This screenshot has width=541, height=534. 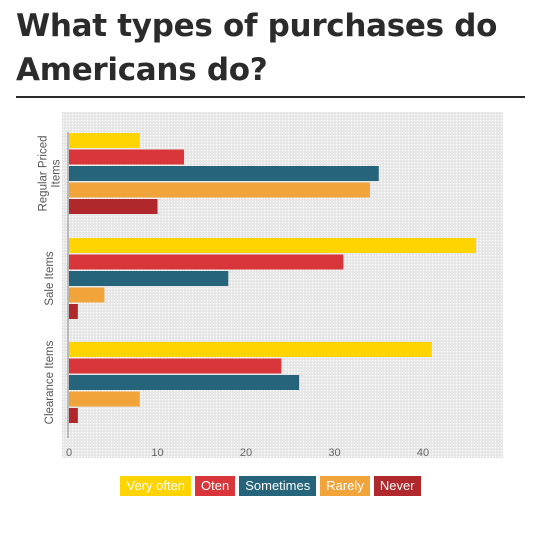 I want to click on category-label-line: Clearance Items, so click(x=50, y=382).